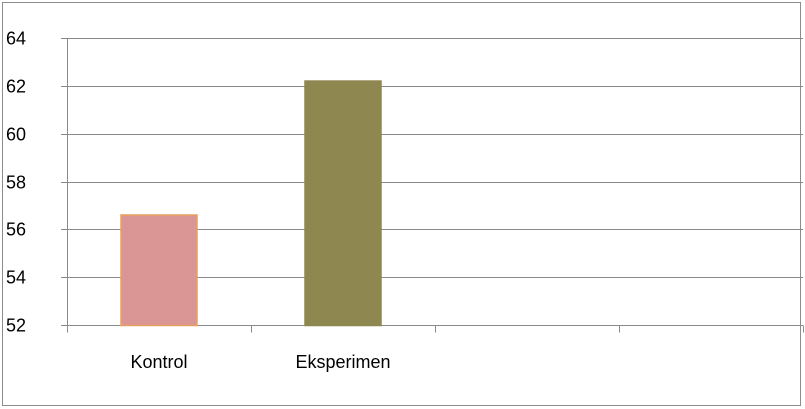  Describe the element at coordinates (158, 362) in the screenshot. I see `x-tick-label-kontrol: Kontrol` at that location.